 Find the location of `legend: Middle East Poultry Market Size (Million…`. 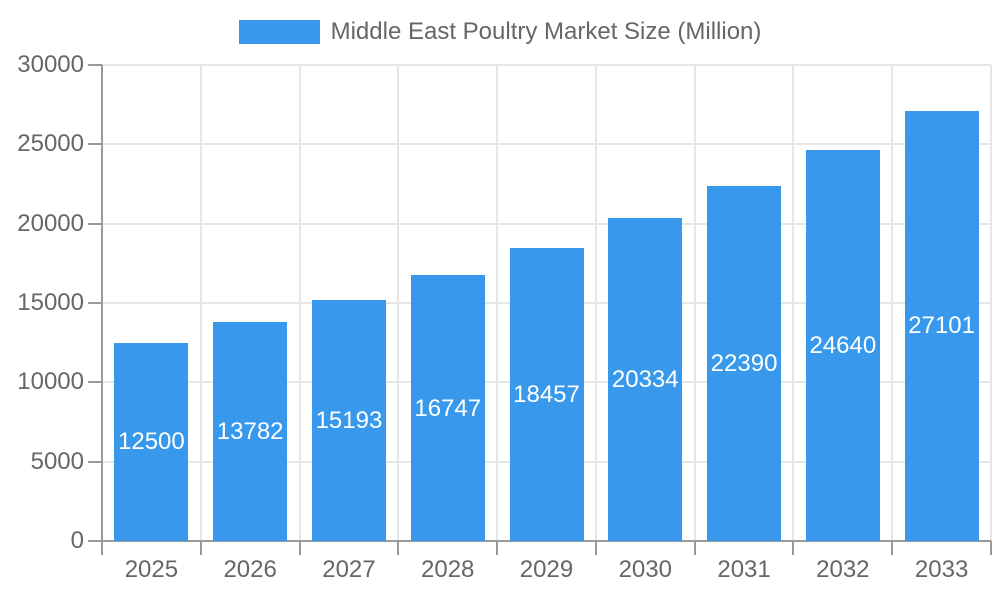

legend: Middle East Poultry Market Size (Million… is located at coordinates (500, 32).